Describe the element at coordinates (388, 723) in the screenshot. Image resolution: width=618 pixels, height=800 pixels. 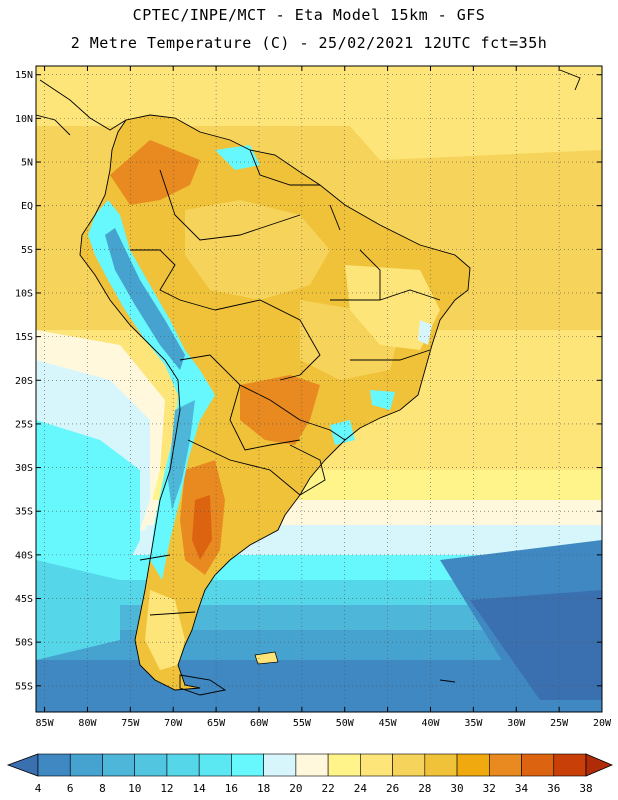
I see `lon-tick-label: 45W` at that location.